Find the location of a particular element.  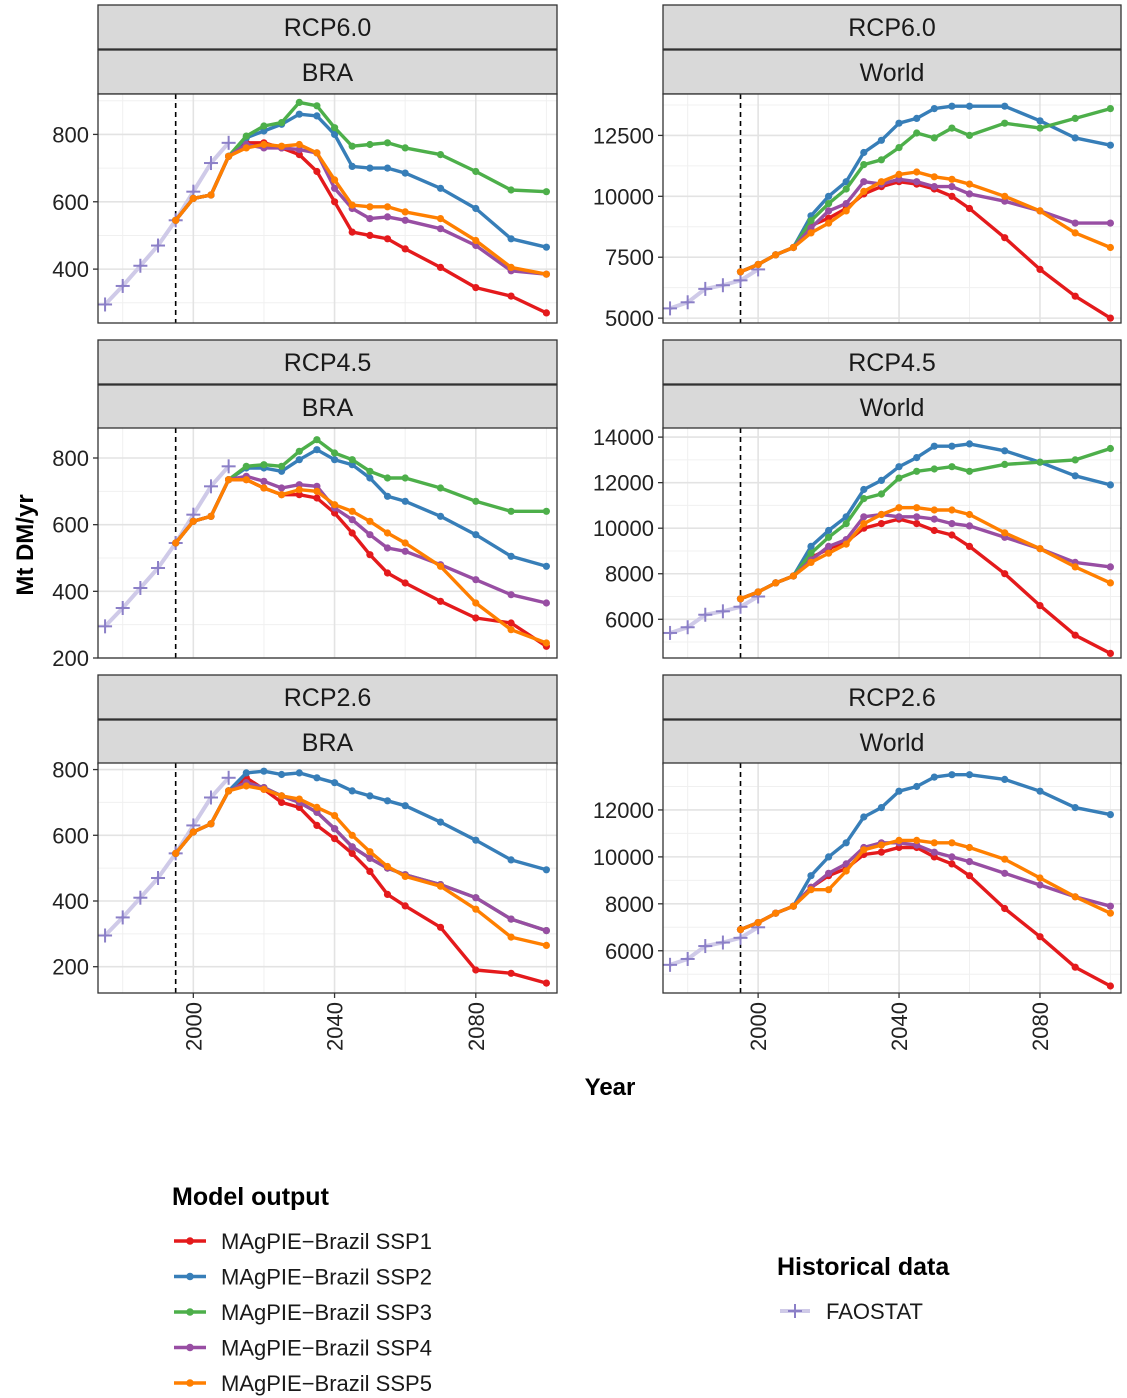

facet-strip-region-label: BRA is located at coordinates (328, 408).